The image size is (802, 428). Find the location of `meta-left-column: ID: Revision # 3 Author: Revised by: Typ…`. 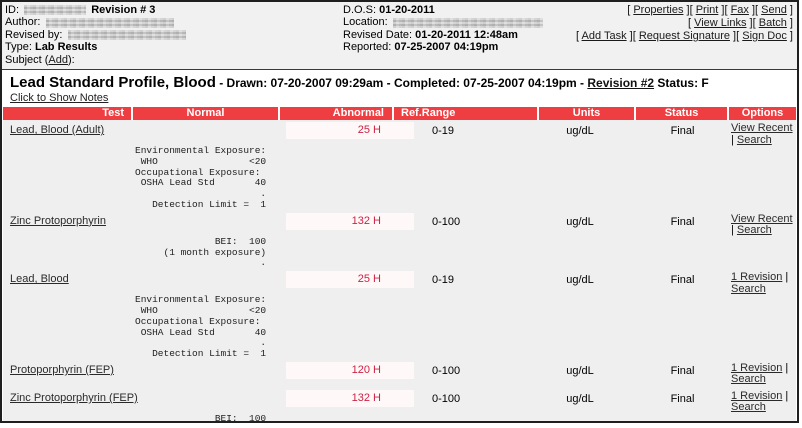

meta-left-column: ID: Revision # 3 Author: Revised by: Typ… is located at coordinates (174, 35).